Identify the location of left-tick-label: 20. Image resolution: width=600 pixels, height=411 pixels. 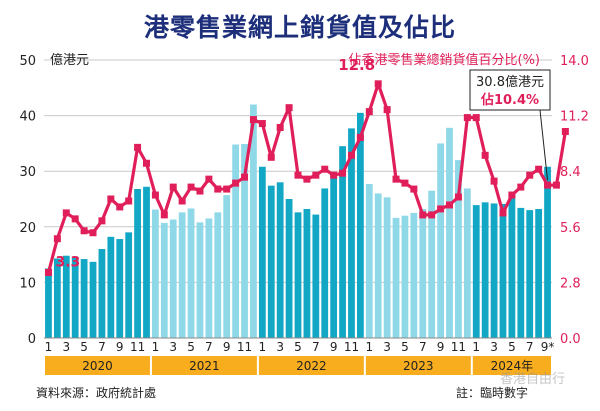
(27, 228).